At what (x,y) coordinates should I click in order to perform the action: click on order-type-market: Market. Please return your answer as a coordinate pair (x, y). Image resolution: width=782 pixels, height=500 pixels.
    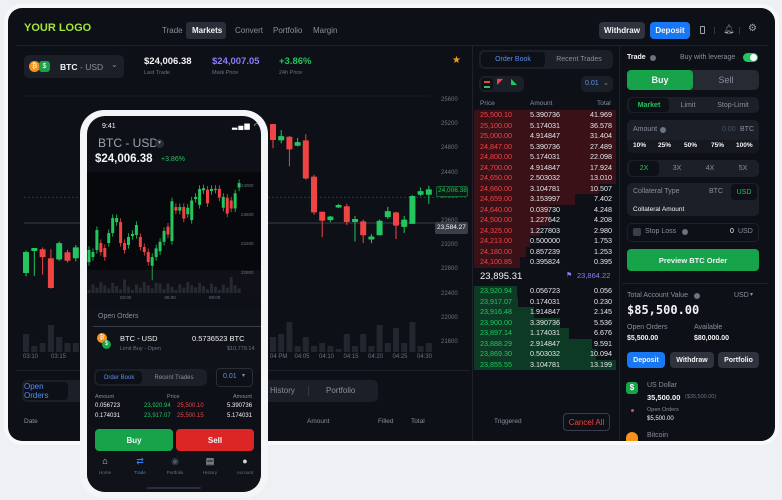
    Looking at the image, I should click on (649, 105).